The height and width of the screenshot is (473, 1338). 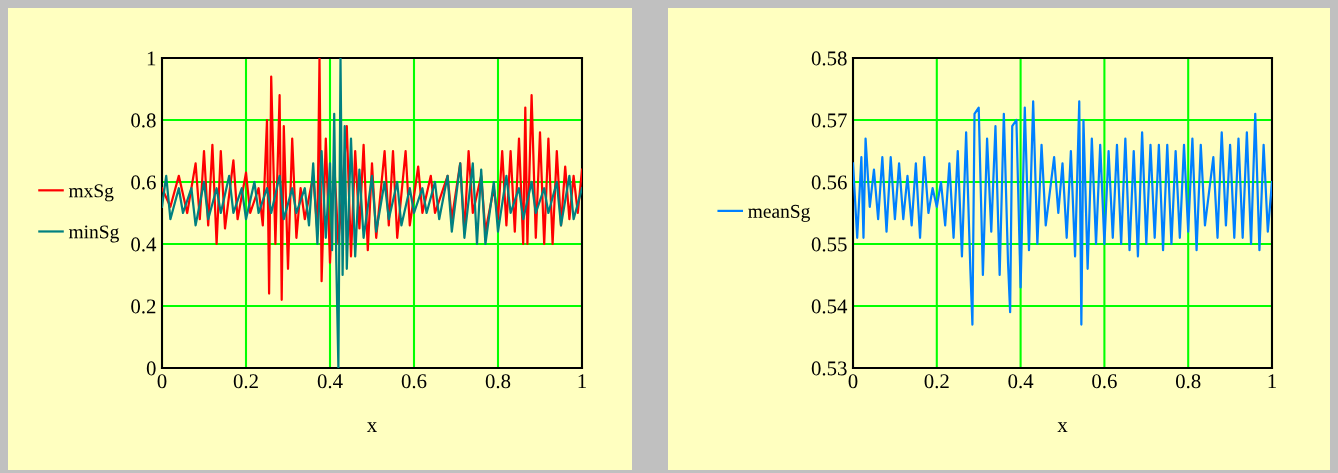 I want to click on y-tick-label: 0.8, so click(x=143, y=120).